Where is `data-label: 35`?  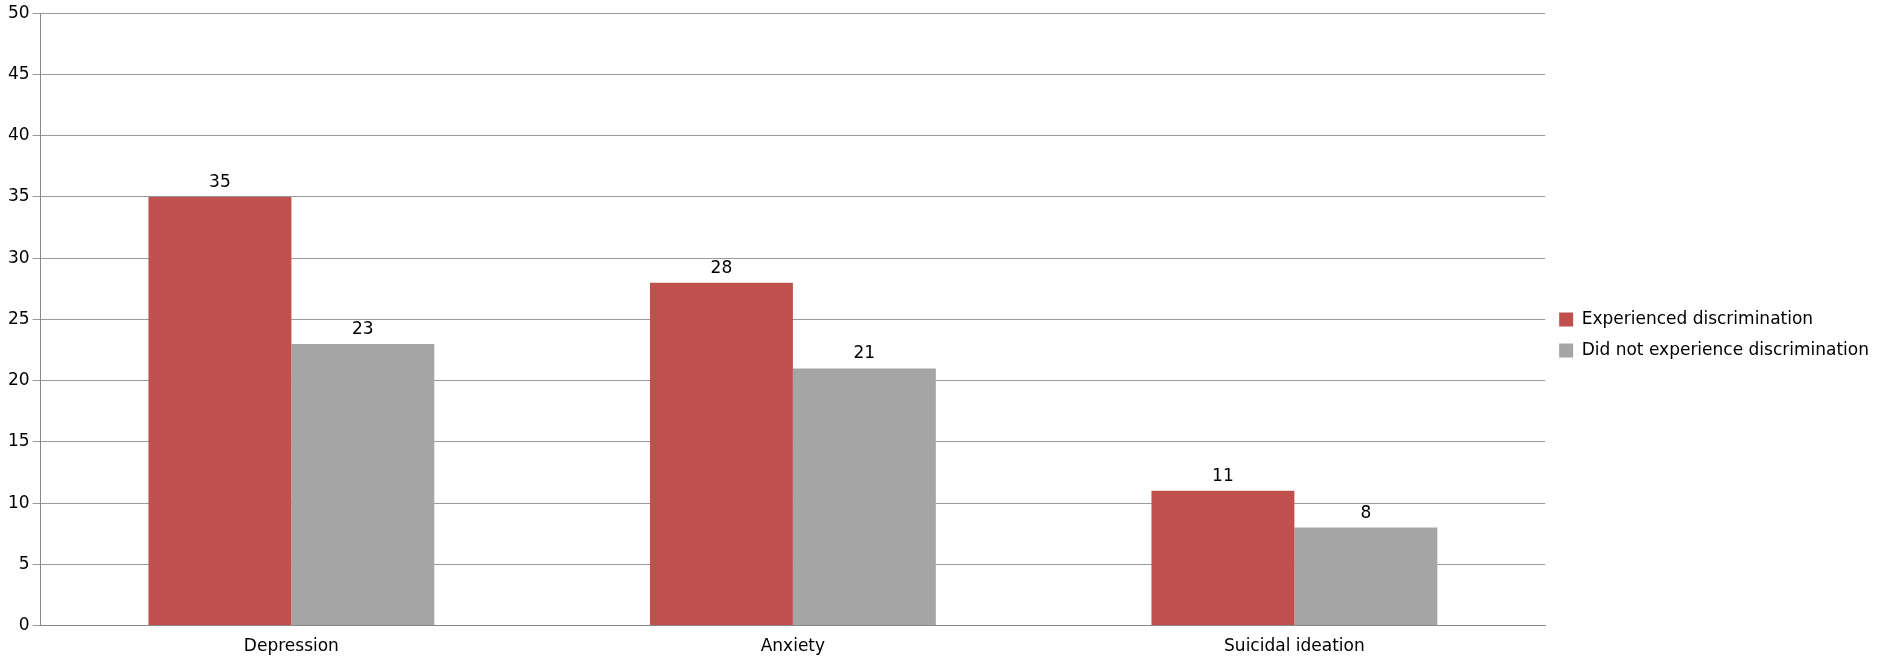 data-label: 35 is located at coordinates (220, 180).